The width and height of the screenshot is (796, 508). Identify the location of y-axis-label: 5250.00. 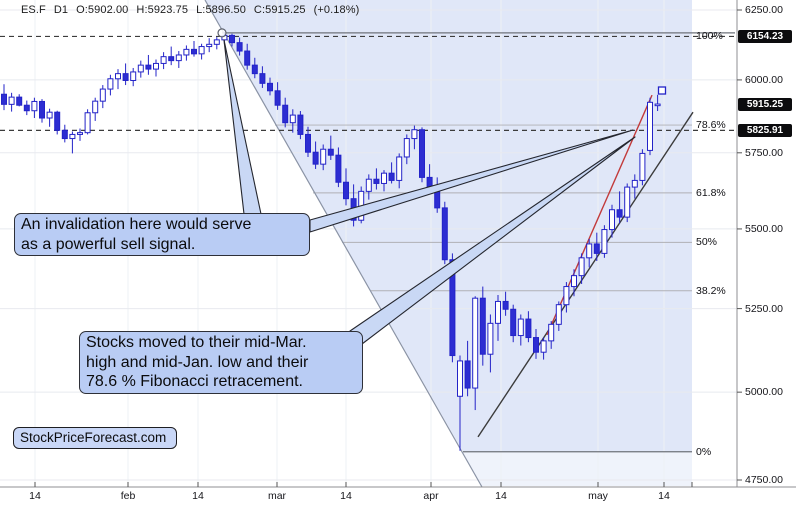
(764, 308).